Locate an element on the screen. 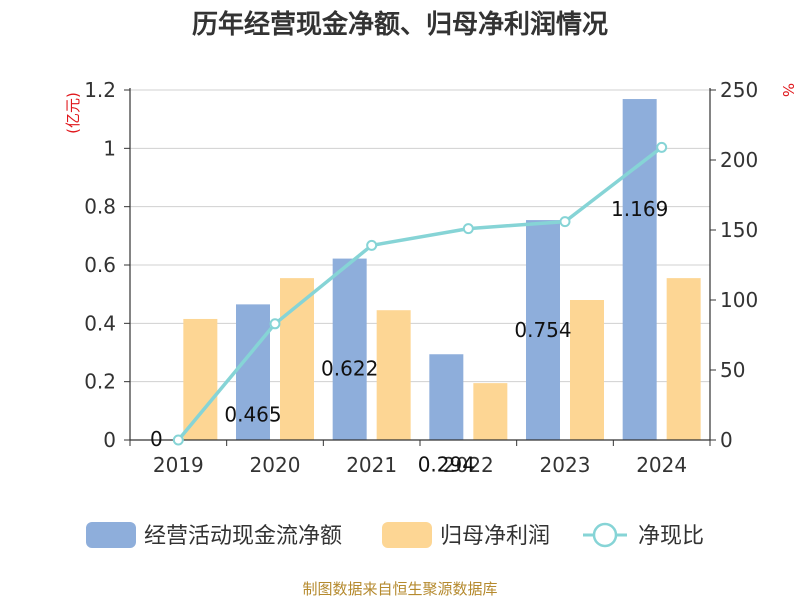 The image size is (800, 600). left-axis-tick-label: 1.2 is located at coordinates (100, 90).